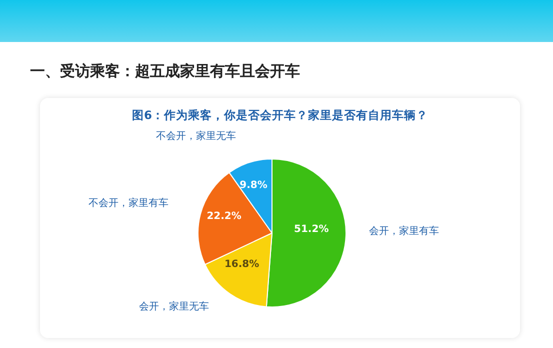 The height and width of the screenshot is (348, 553). I want to click on data-label: 16.8%, so click(242, 264).